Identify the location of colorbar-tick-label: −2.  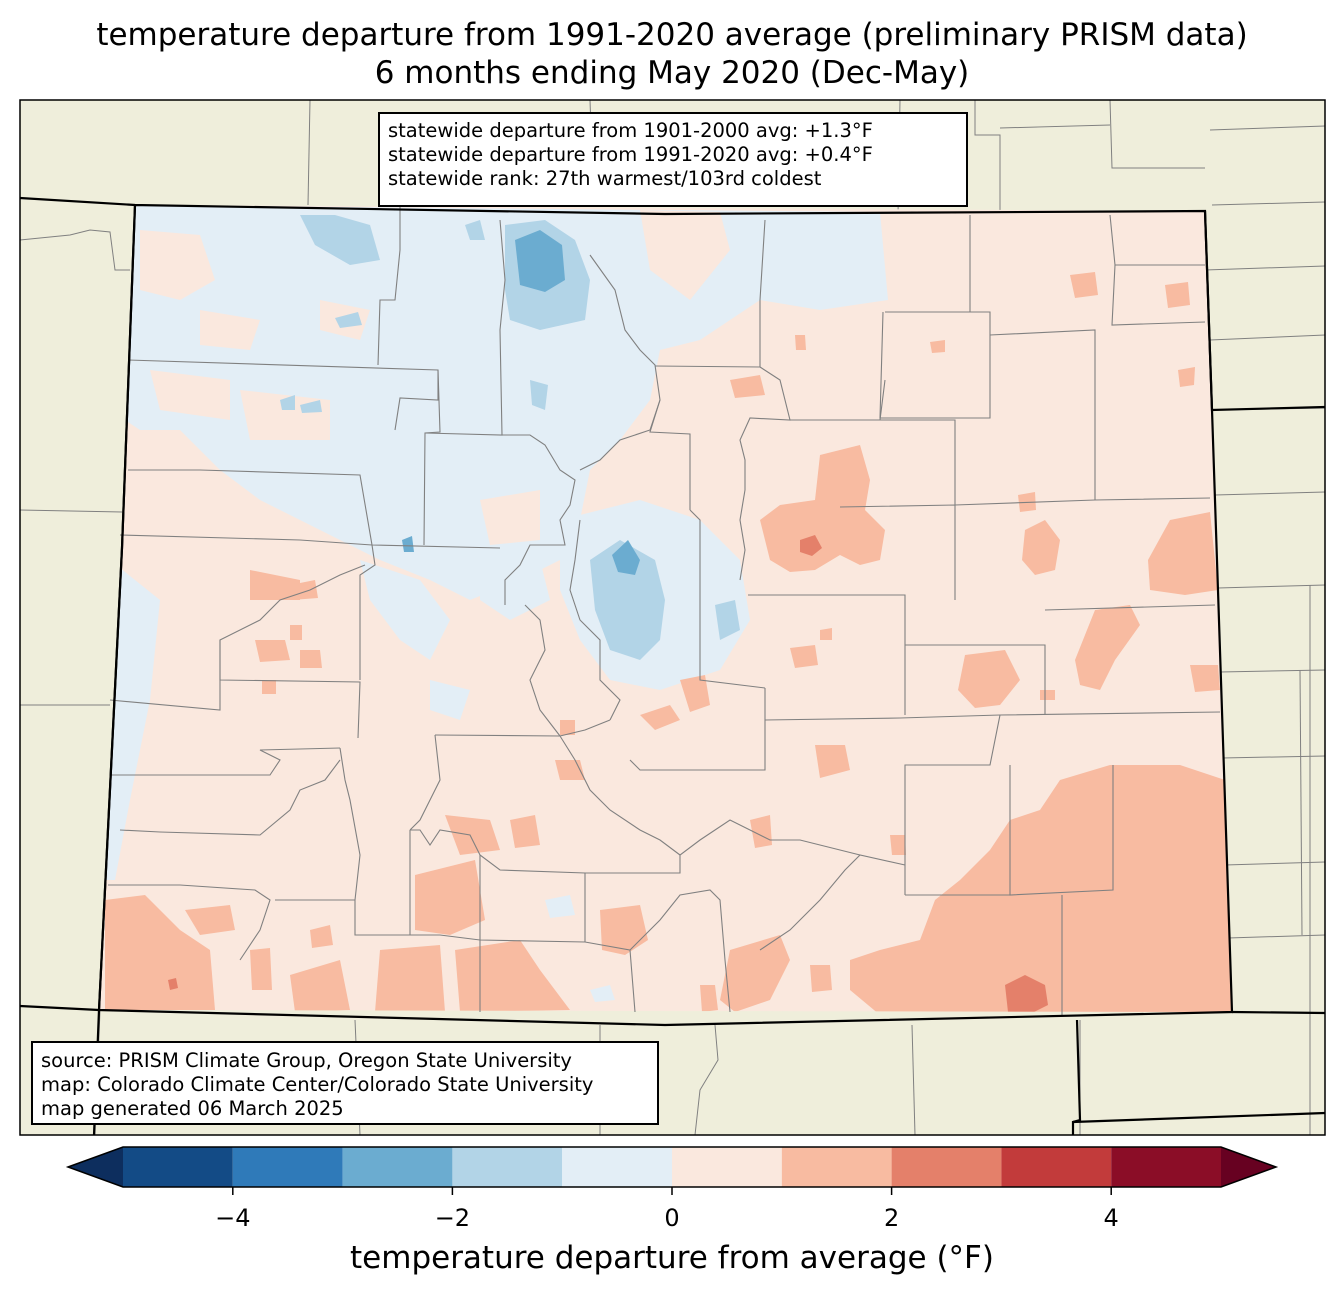
(452, 1218).